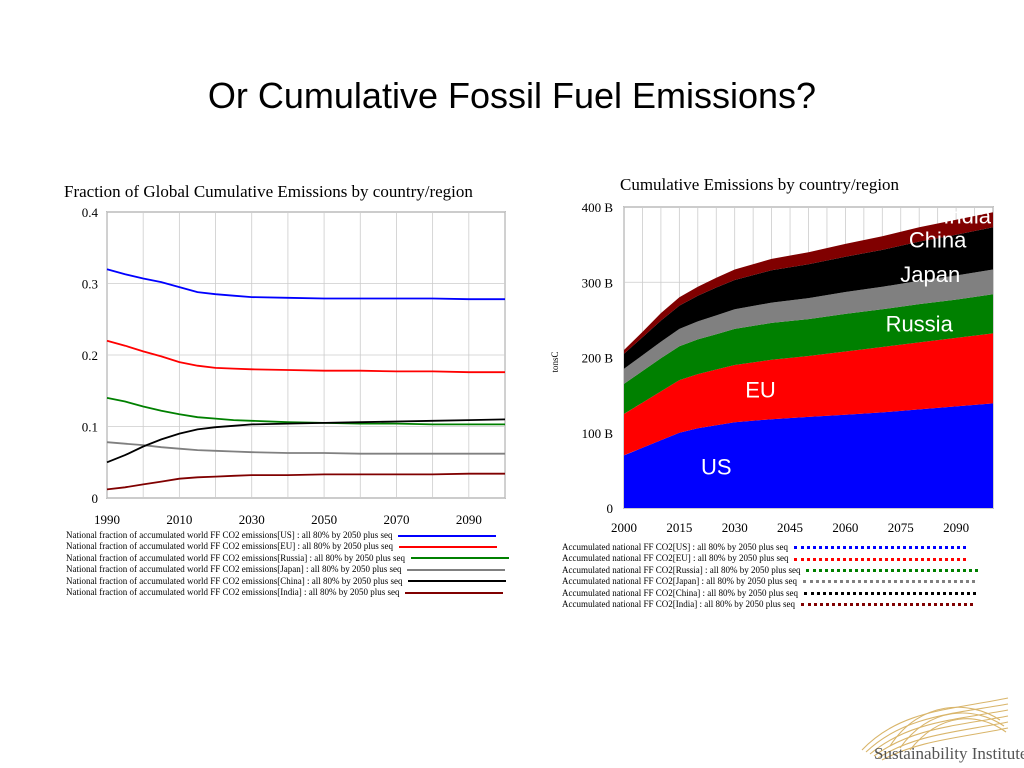 The image size is (1024, 768). Describe the element at coordinates (90, 212) in the screenshot. I see `y-tick-label: 0.4` at that location.